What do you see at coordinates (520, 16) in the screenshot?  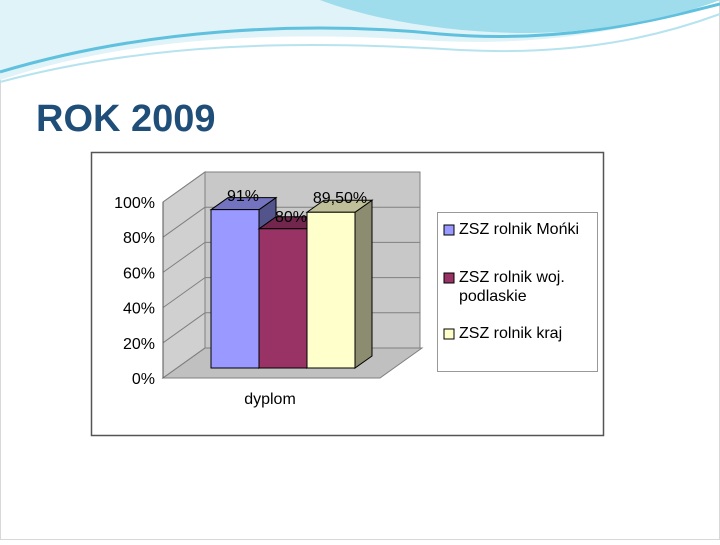 I see `wave` at bounding box center [520, 16].